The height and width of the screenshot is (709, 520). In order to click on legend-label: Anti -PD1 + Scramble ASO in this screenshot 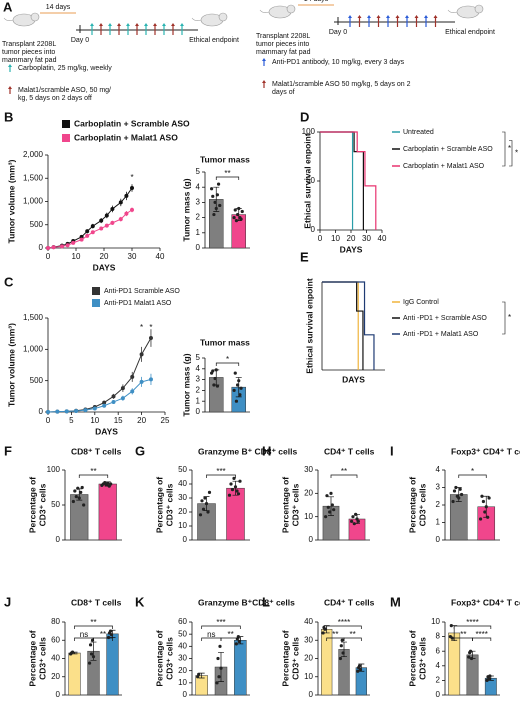, I will do `click(445, 318)`.